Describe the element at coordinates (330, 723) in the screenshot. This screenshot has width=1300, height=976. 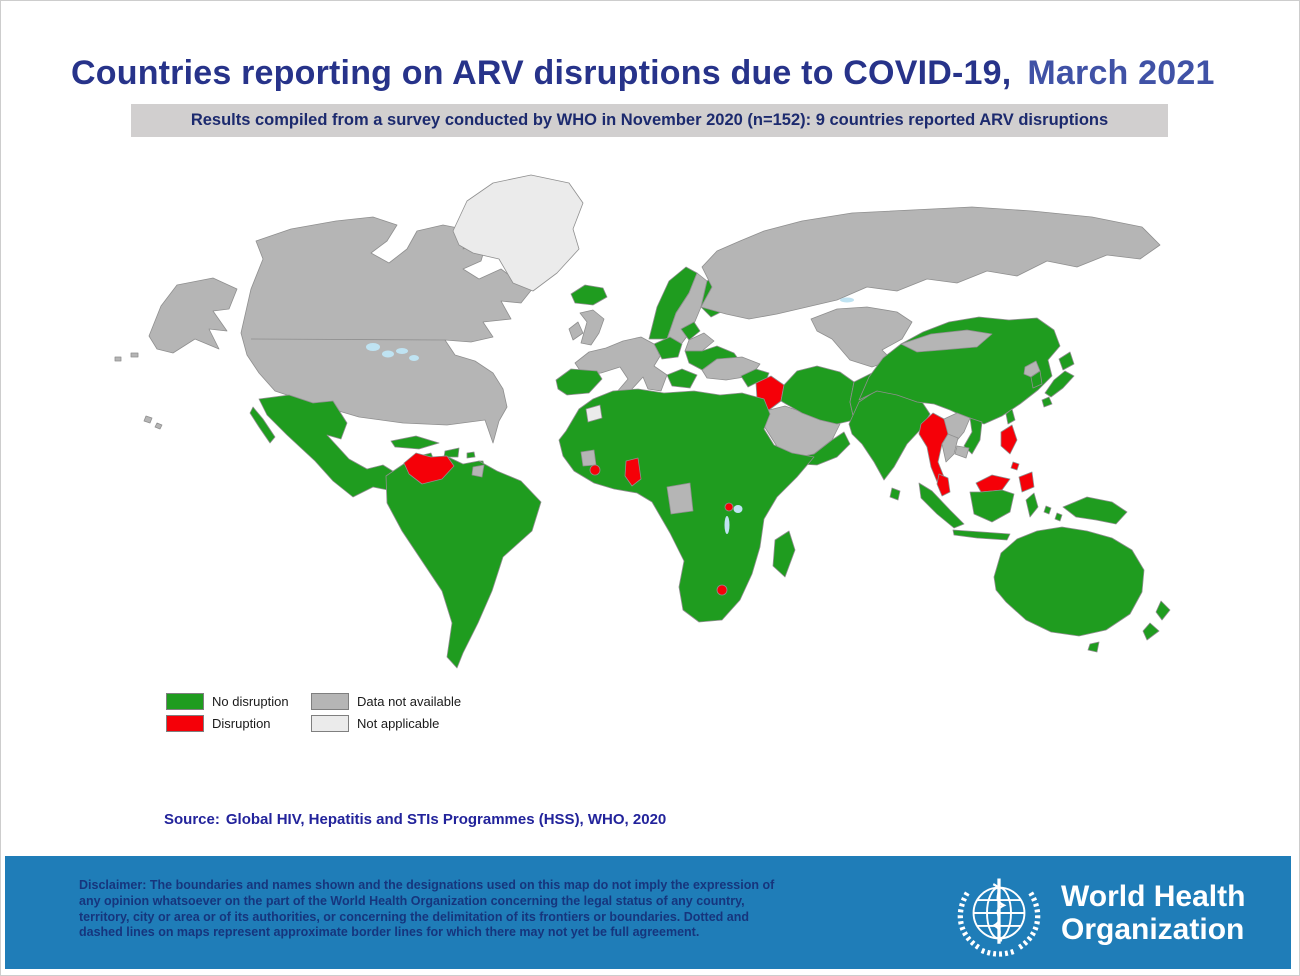
I see `legend-swatch-not-applicable` at that location.